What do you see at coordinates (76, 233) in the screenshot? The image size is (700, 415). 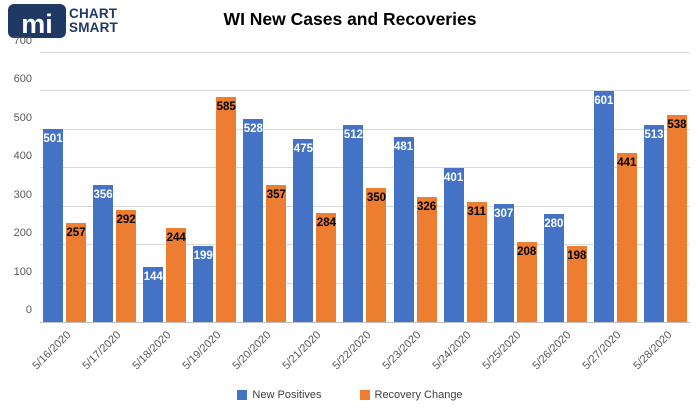 I see `bar-value-label: 257` at bounding box center [76, 233].